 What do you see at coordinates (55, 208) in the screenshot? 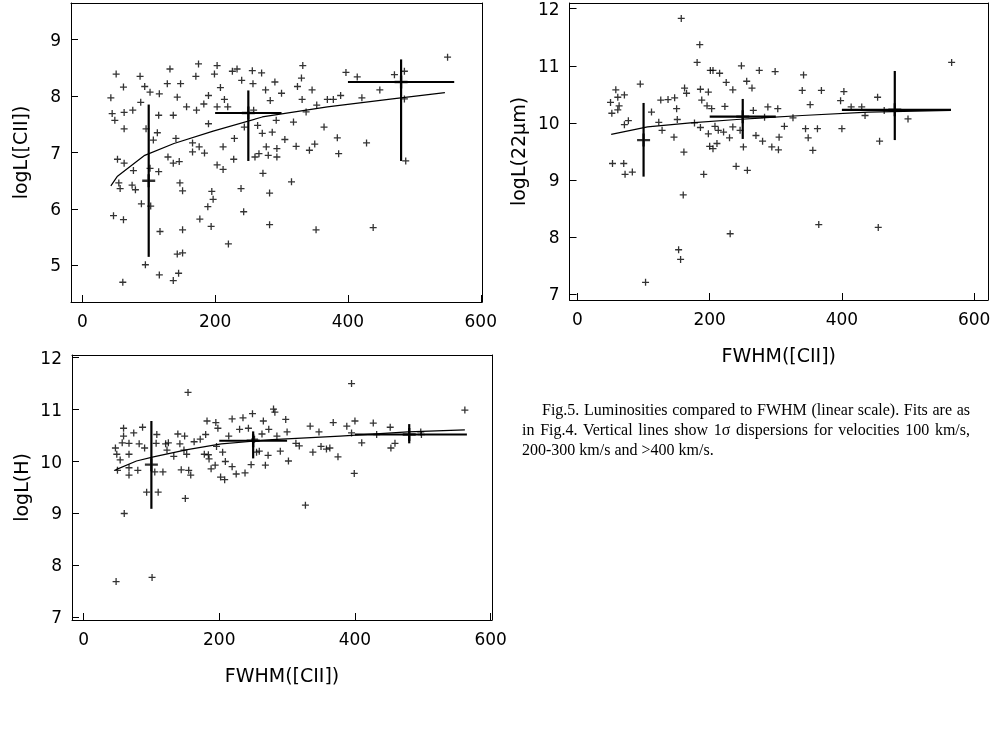
I see `y-tick-label: 6` at bounding box center [55, 208].